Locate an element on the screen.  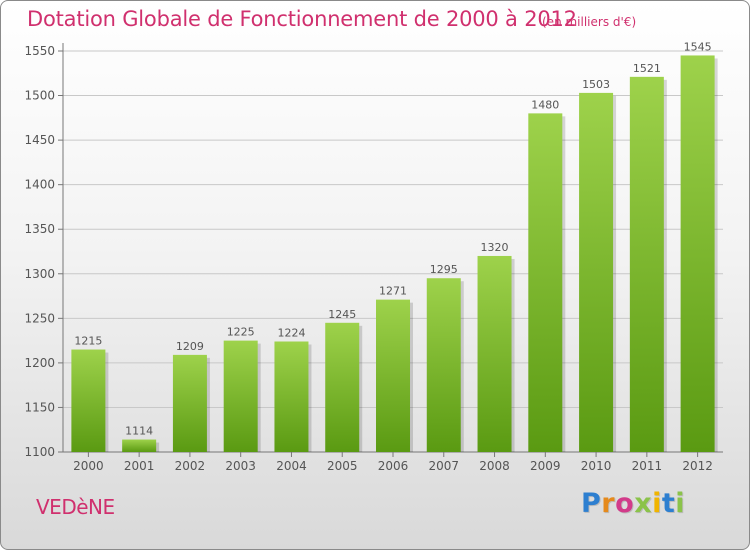
data-label: 1114 is located at coordinates (139, 431).